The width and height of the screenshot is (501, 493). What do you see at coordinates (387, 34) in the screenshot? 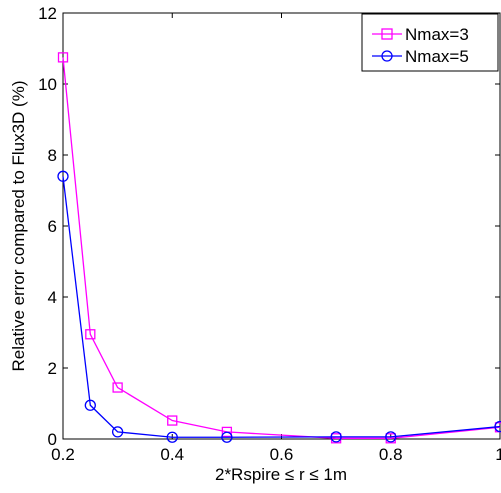
I see `legend-marker-nmax3` at bounding box center [387, 34].